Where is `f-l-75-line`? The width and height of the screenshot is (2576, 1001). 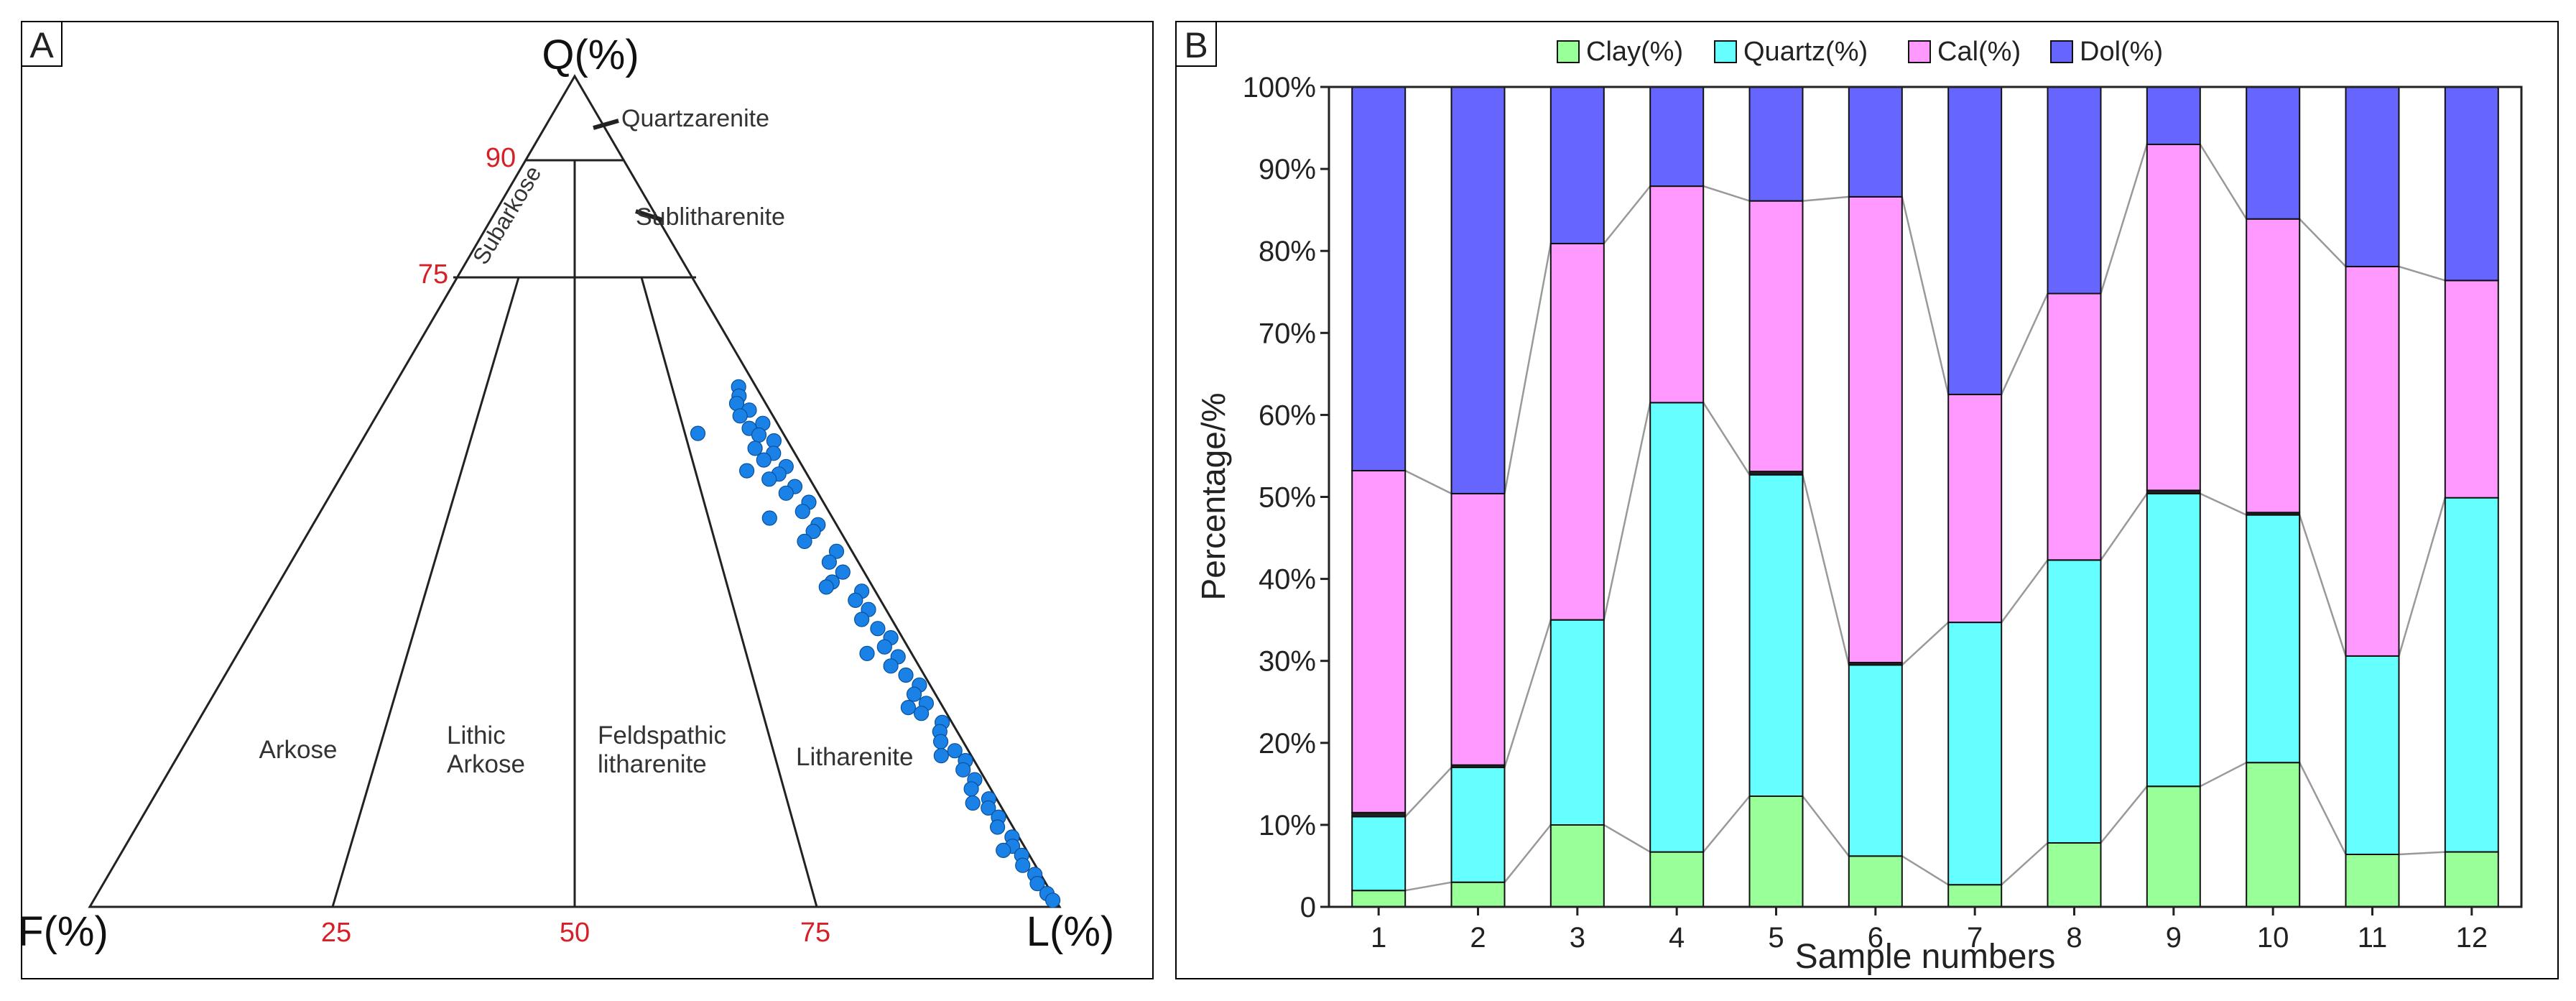
f-l-75-line is located at coordinates (729, 592).